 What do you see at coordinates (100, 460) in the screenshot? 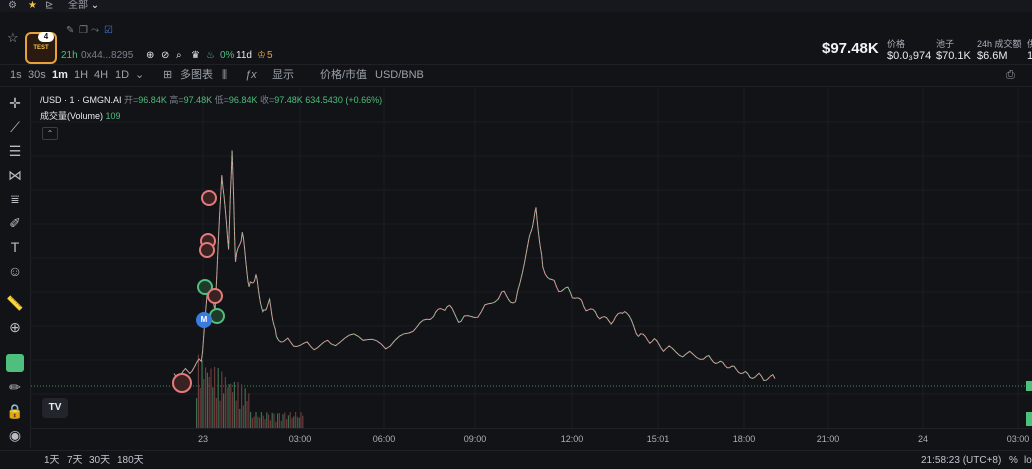
I see `range-30d: 30天` at bounding box center [100, 460].